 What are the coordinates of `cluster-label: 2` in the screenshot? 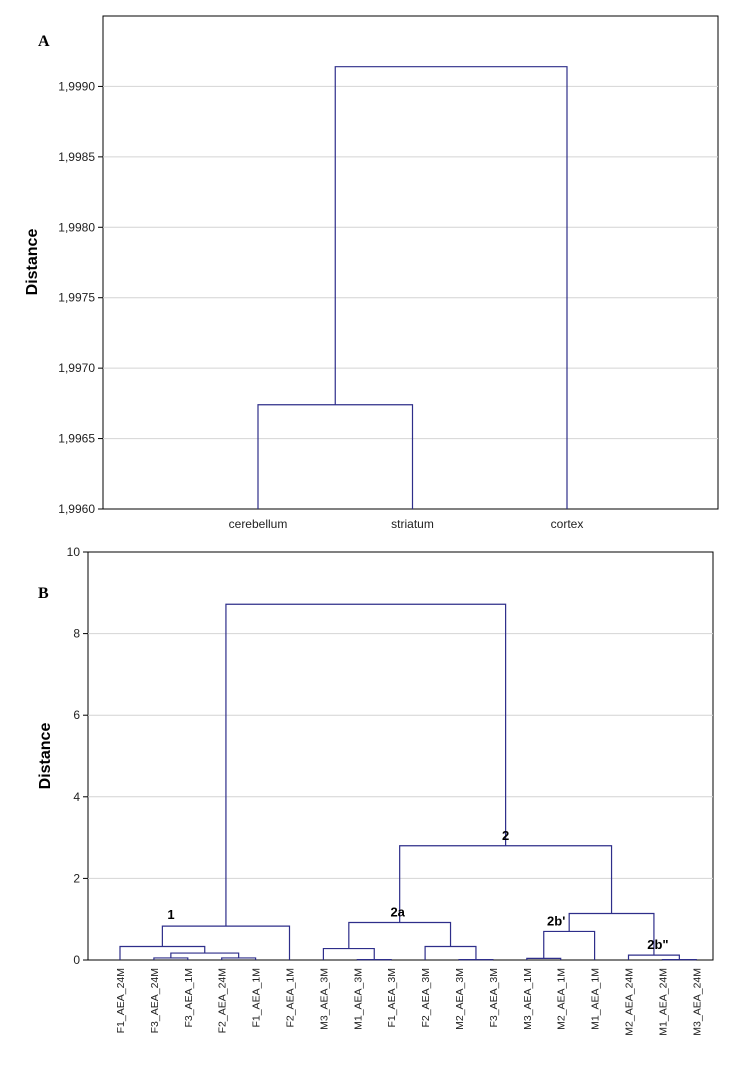 It's located at (505, 835).